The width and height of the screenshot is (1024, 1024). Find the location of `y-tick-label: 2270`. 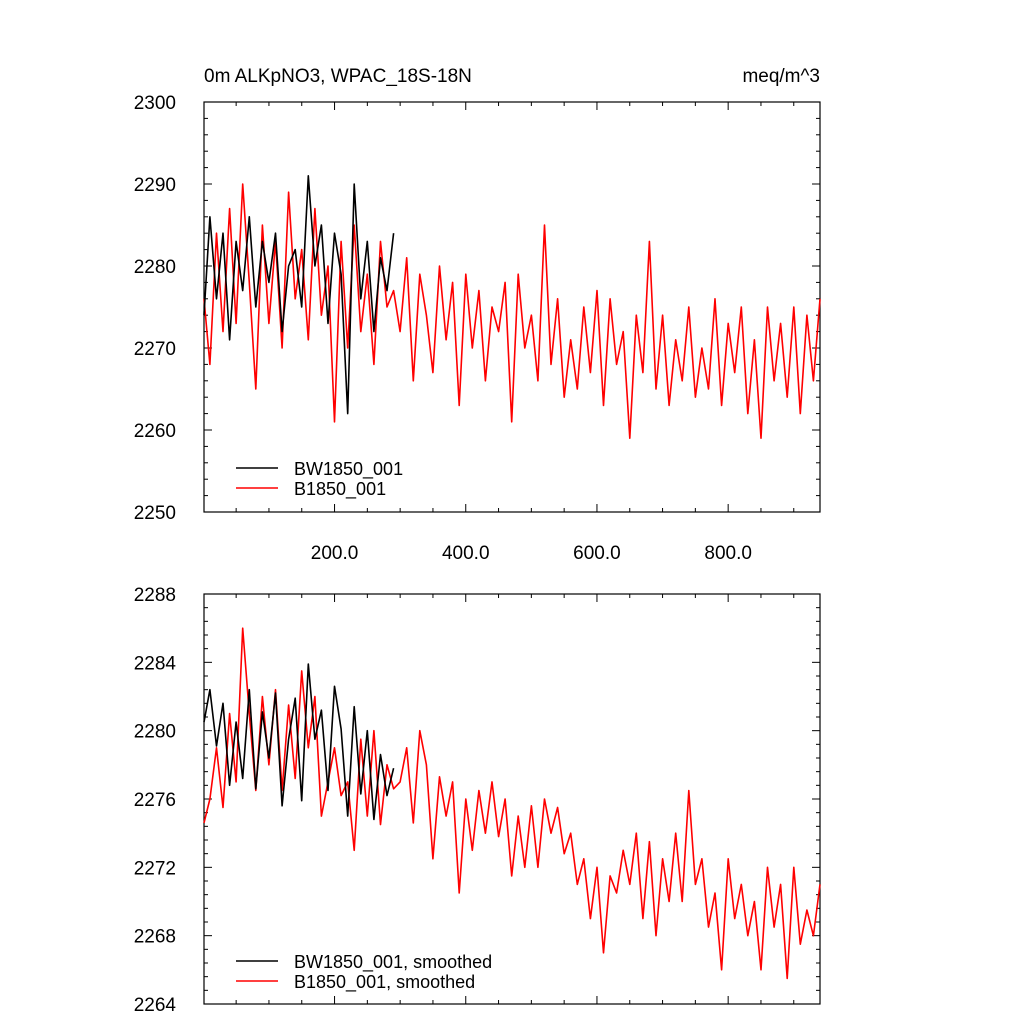

y-tick-label: 2270 is located at coordinates (155, 349).